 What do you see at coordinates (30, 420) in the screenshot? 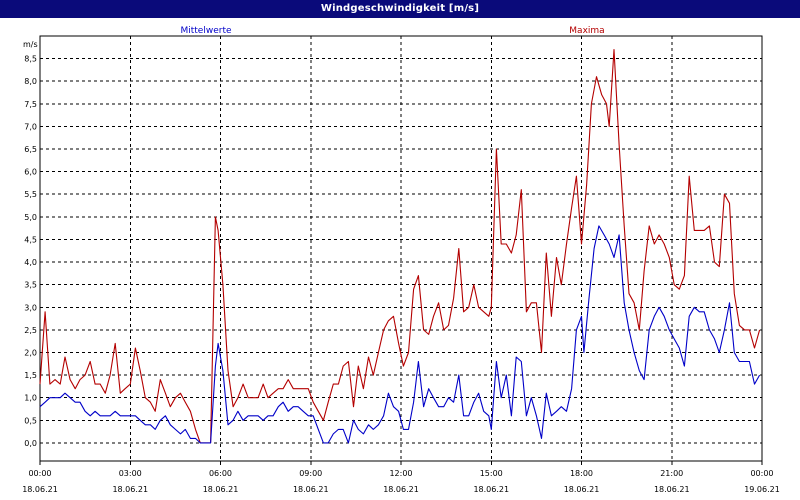
I see `y-tick-label-1: 0,5` at bounding box center [30, 420].